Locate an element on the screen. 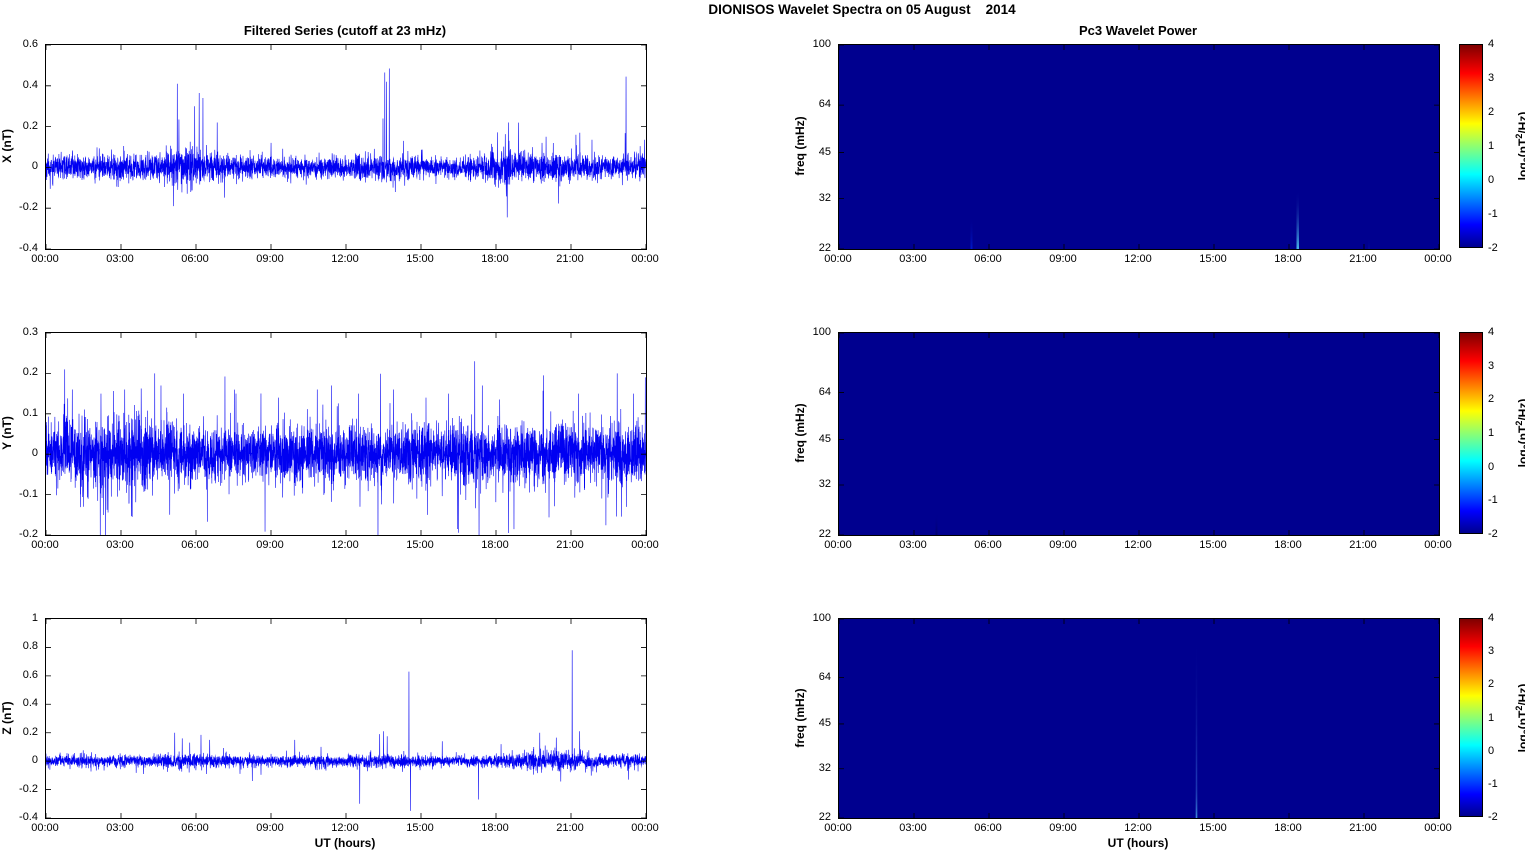 The image size is (1525, 854). x-series-y-tick-label: 0 is located at coordinates (34, 166).